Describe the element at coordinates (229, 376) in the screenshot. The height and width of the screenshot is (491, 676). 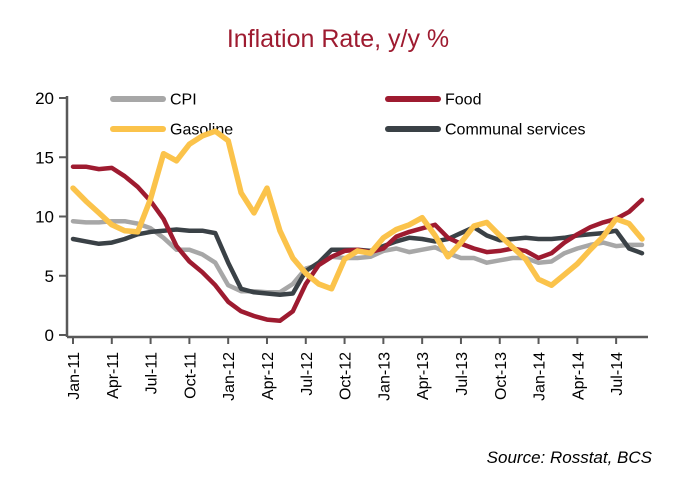
I see `x-tick-label-jan-12: Jan-12` at that location.